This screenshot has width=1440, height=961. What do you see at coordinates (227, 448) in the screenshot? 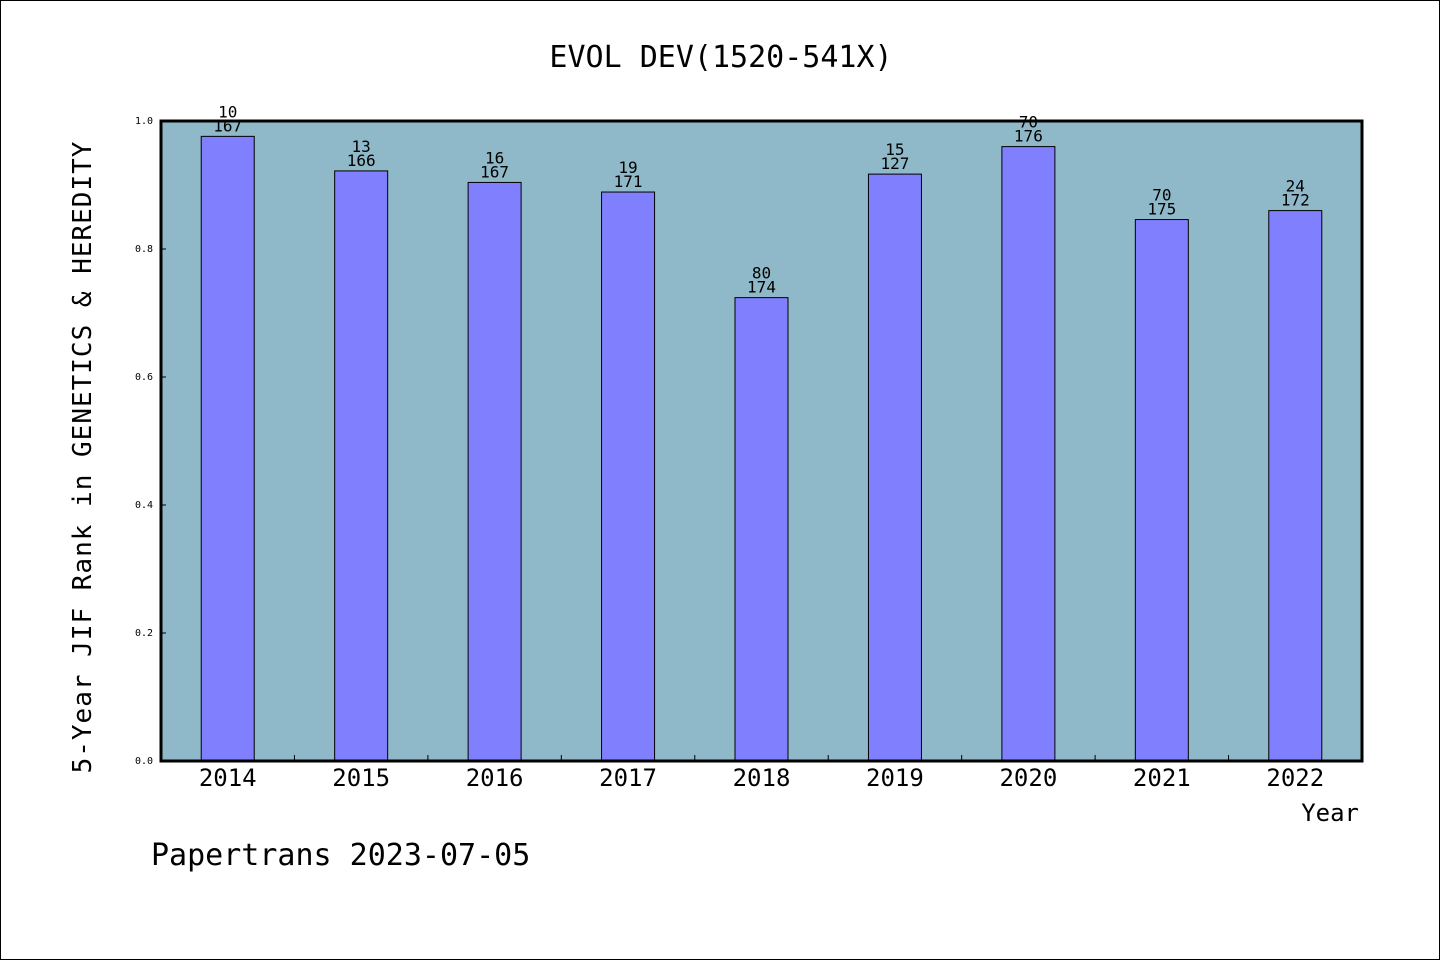
I see `bar-2014` at bounding box center [227, 448].